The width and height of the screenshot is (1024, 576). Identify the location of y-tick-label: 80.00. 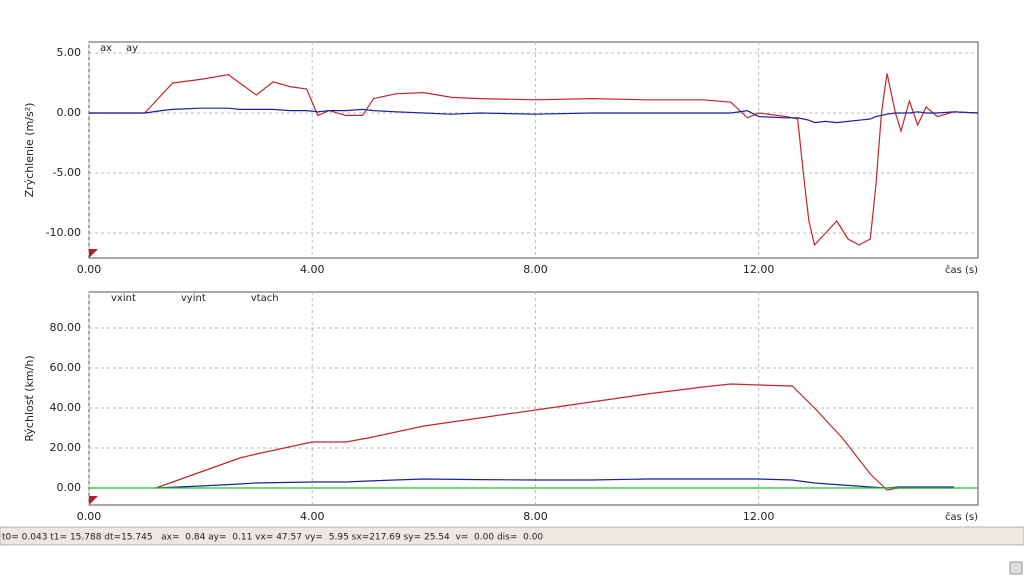
(66, 327).